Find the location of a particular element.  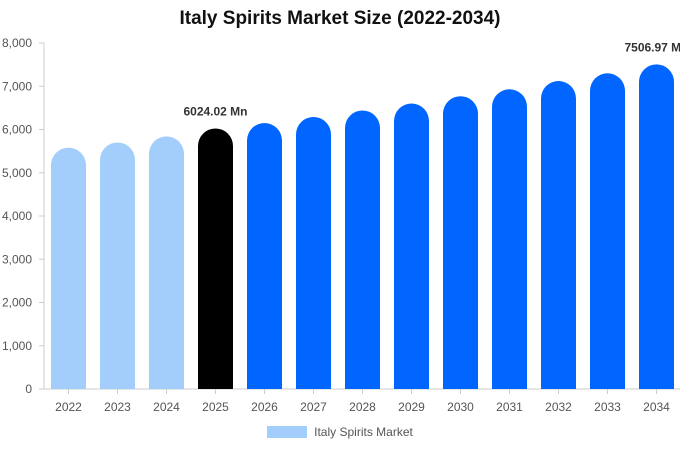

x-tick-label: 2022 is located at coordinates (68, 407).